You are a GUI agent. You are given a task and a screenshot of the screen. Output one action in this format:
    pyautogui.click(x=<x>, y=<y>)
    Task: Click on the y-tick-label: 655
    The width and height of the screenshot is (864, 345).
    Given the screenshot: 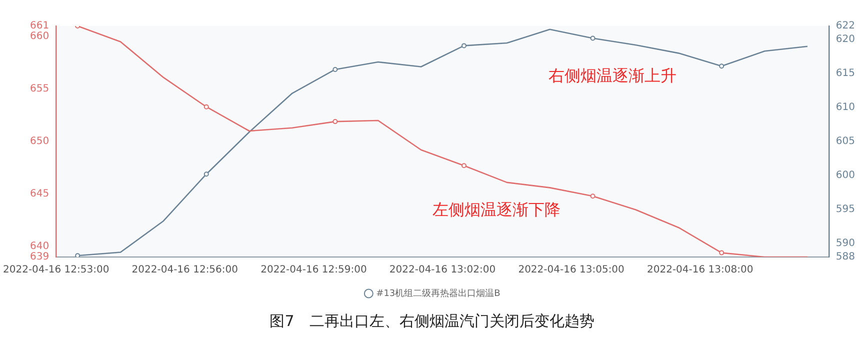 What is the action you would take?
    pyautogui.click(x=40, y=89)
    